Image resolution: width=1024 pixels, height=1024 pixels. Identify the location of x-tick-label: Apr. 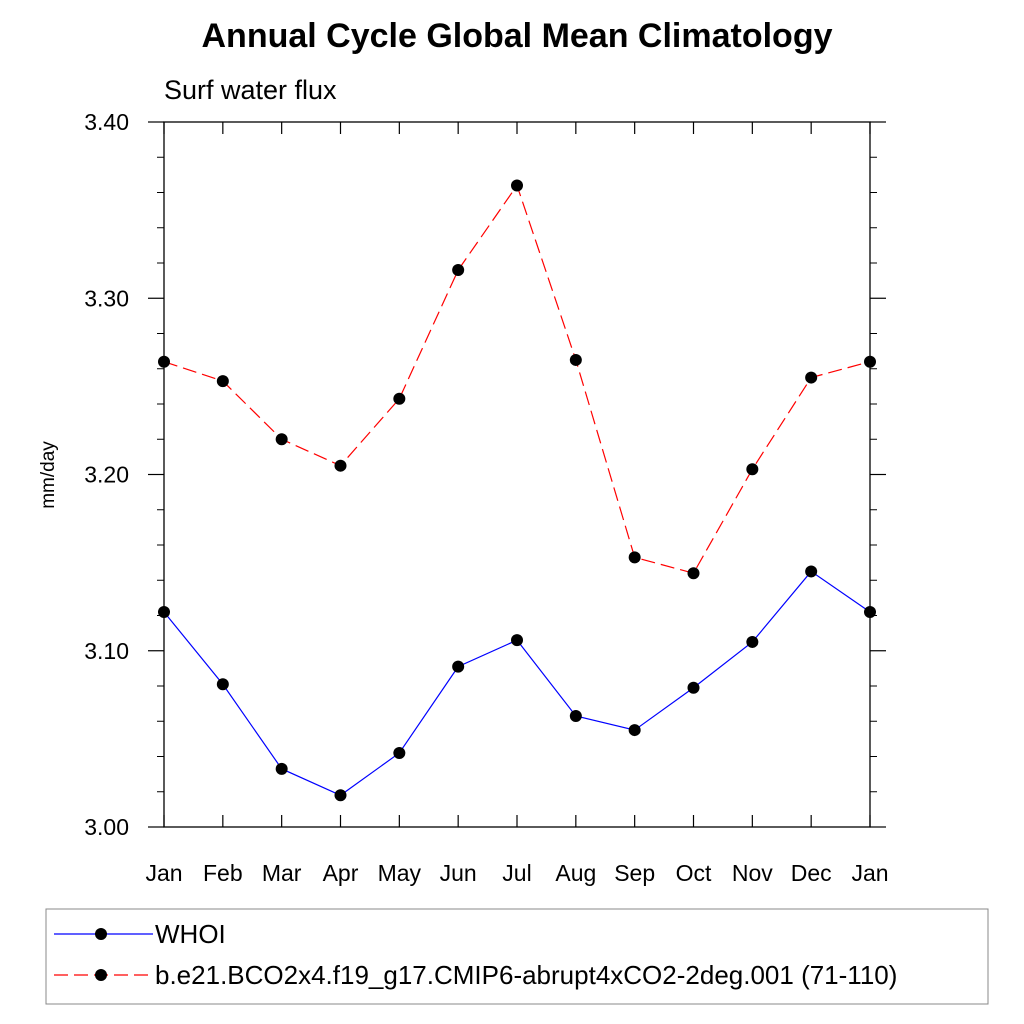
(341, 873).